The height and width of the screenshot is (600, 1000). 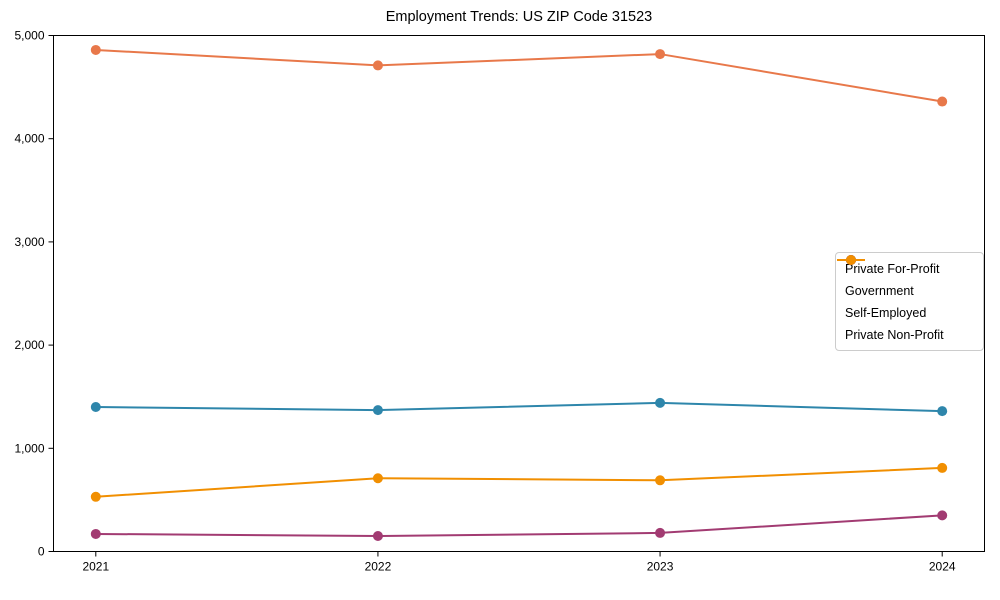 I want to click on legend-item: Government, so click(x=905, y=277).